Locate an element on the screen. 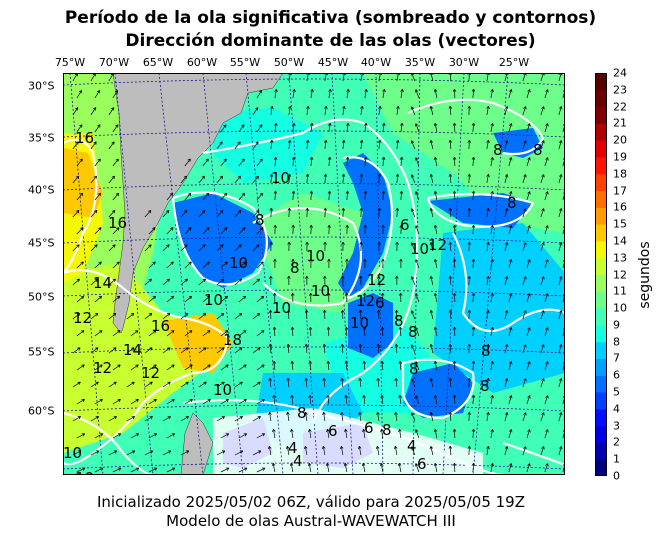  latitude-label: 35°S is located at coordinates (41, 138).